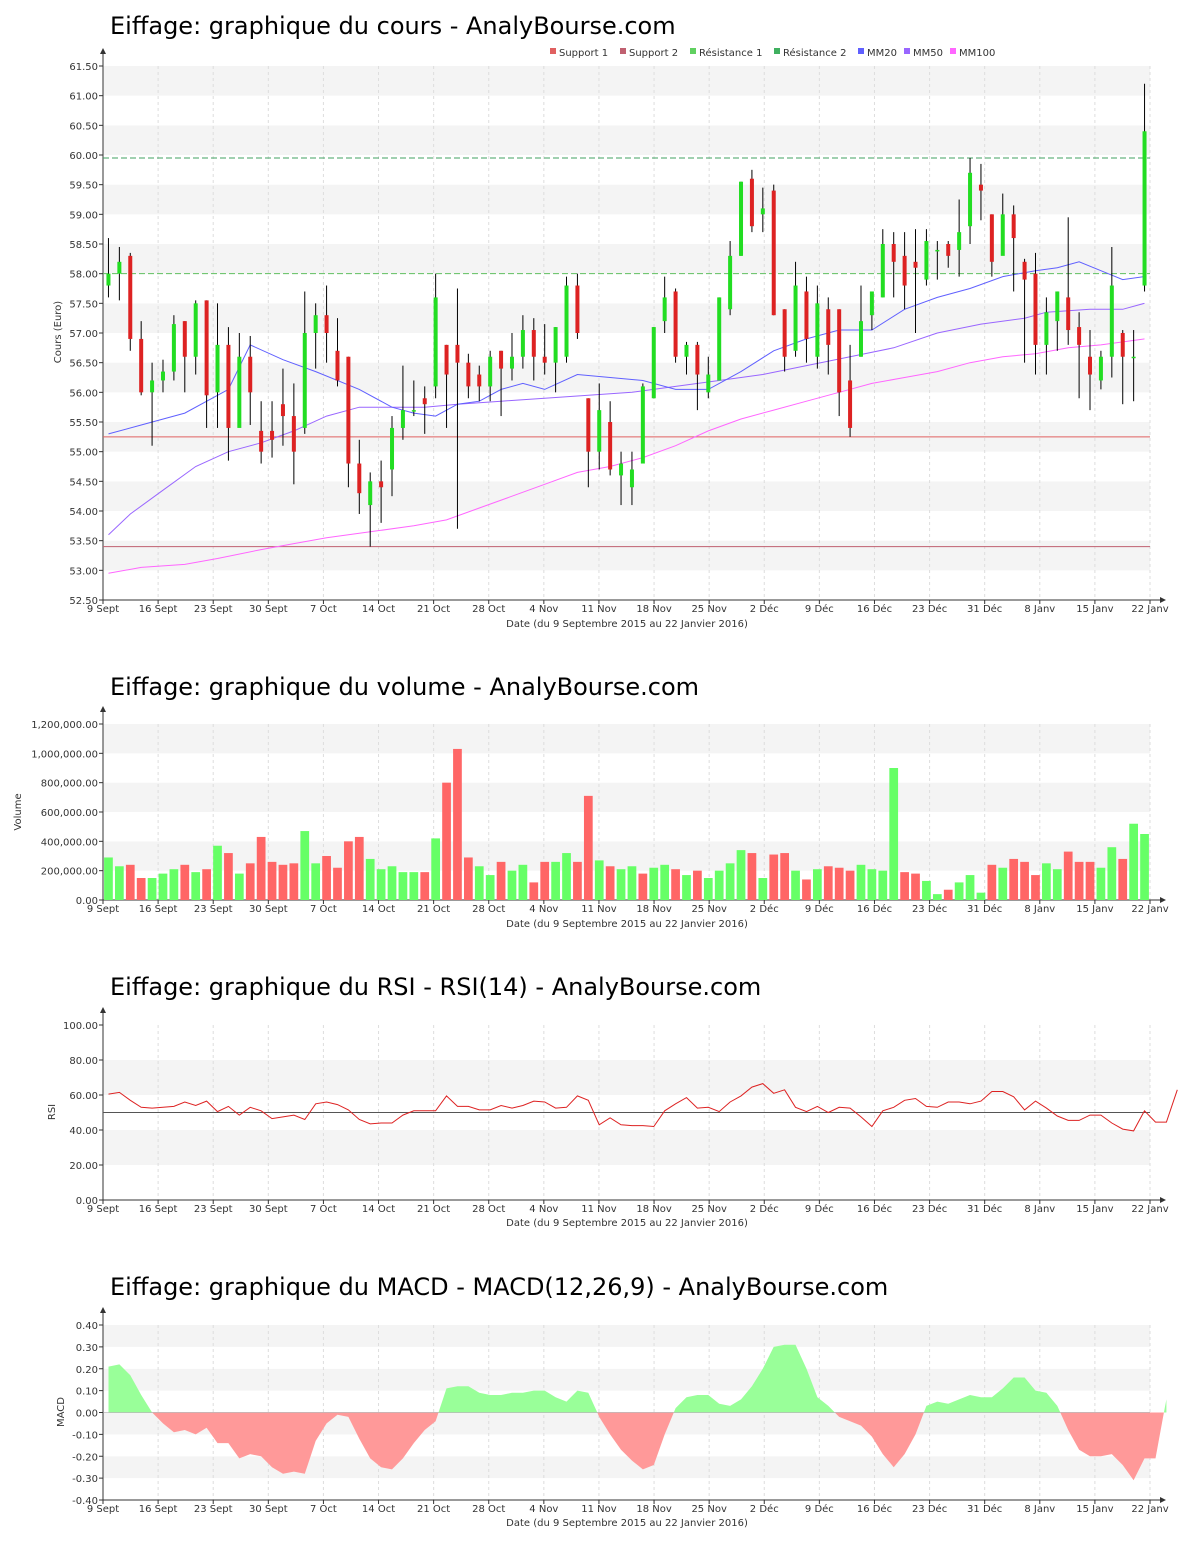 The width and height of the screenshot is (1200, 1550). What do you see at coordinates (929, 609) in the screenshot?
I see `price-xtick-label: 23 Déc` at bounding box center [929, 609].